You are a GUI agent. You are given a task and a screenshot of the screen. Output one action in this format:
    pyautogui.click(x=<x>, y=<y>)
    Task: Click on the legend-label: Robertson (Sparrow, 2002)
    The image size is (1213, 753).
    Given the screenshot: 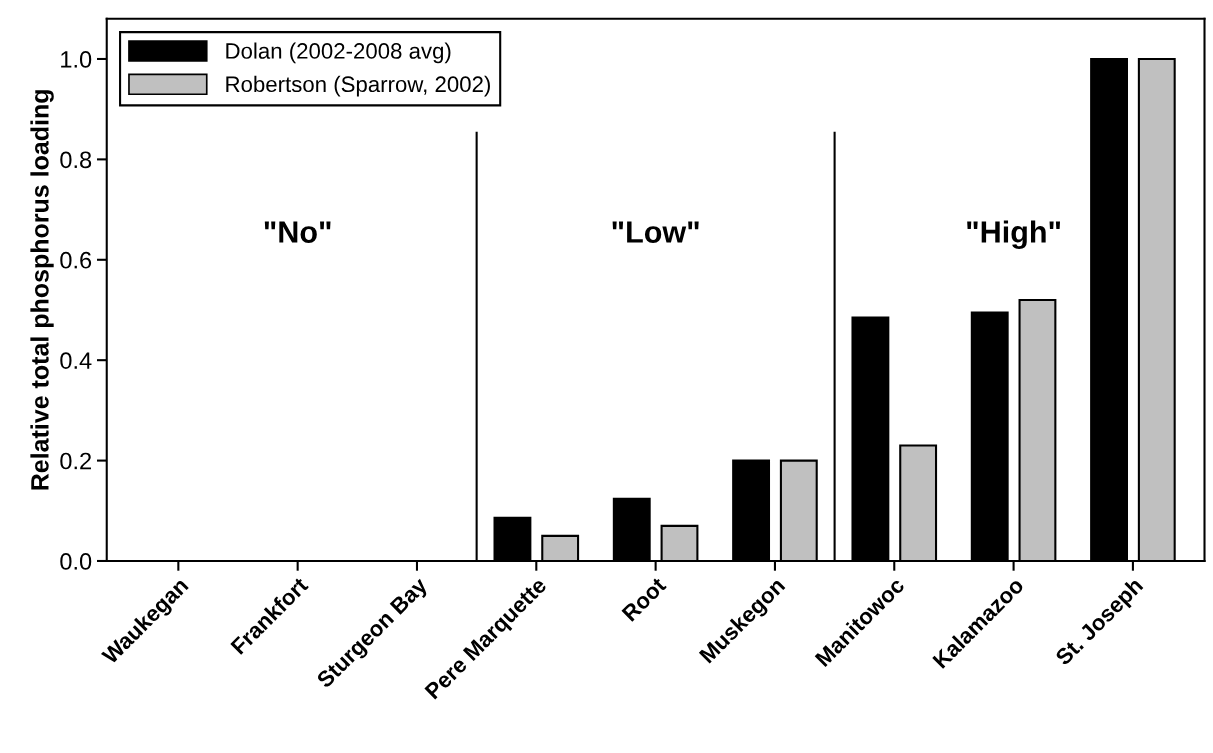 What is the action you would take?
    pyautogui.click(x=358, y=86)
    